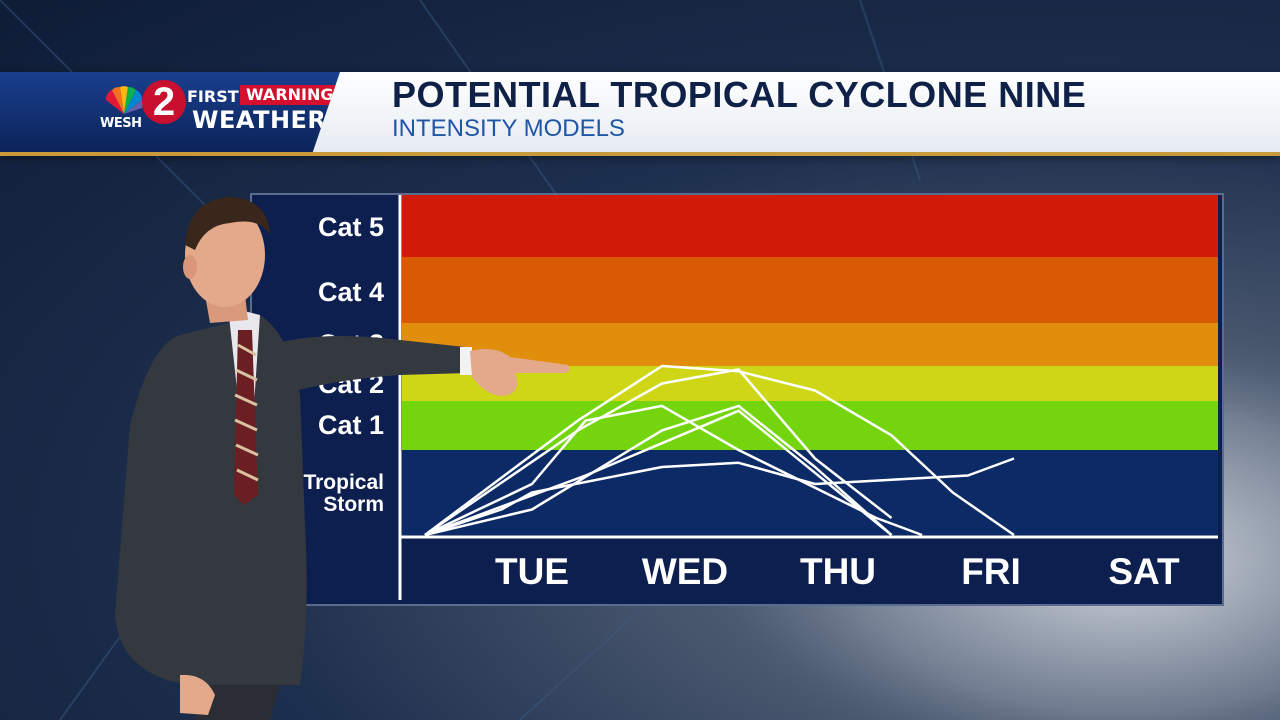 Image resolution: width=1280 pixels, height=720 pixels. What do you see at coordinates (290, 95) in the screenshot?
I see `brand-warning: WARNING` at bounding box center [290, 95].